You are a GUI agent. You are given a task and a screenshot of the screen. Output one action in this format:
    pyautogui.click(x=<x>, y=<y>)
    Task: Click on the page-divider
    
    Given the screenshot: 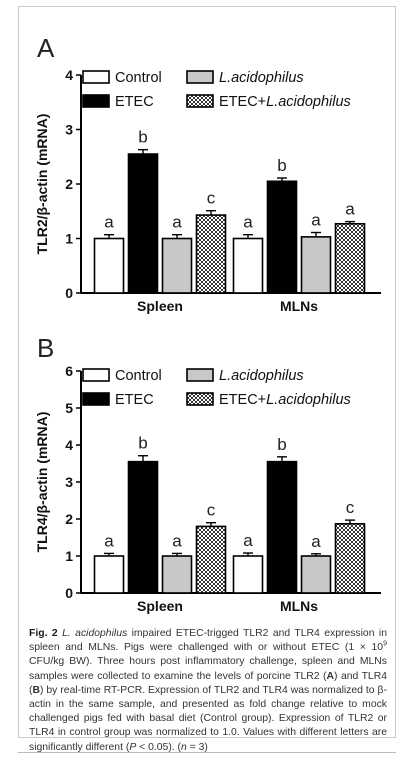 What is the action you would take?
    pyautogui.click(x=207, y=752)
    